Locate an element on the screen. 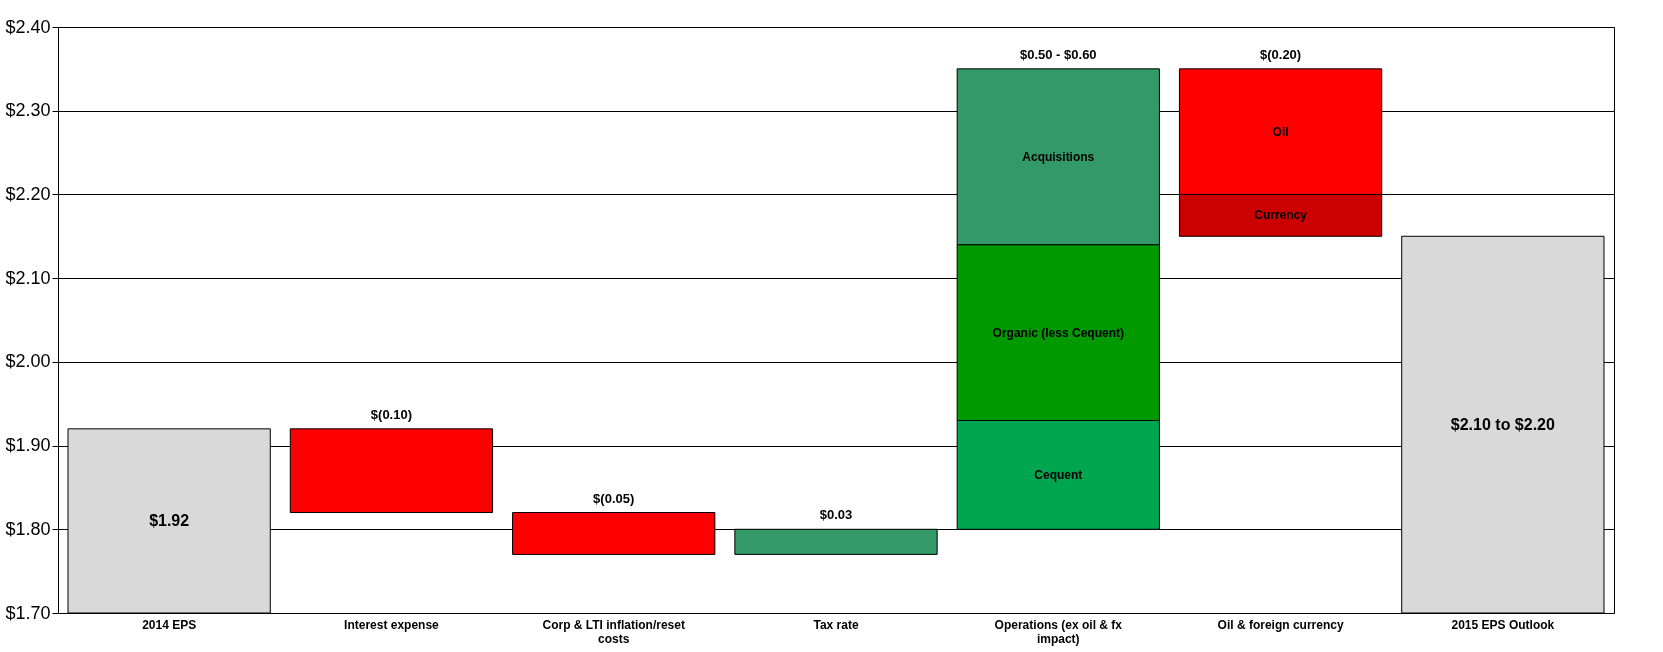  y-tick-label: $2.00 is located at coordinates (28, 361).